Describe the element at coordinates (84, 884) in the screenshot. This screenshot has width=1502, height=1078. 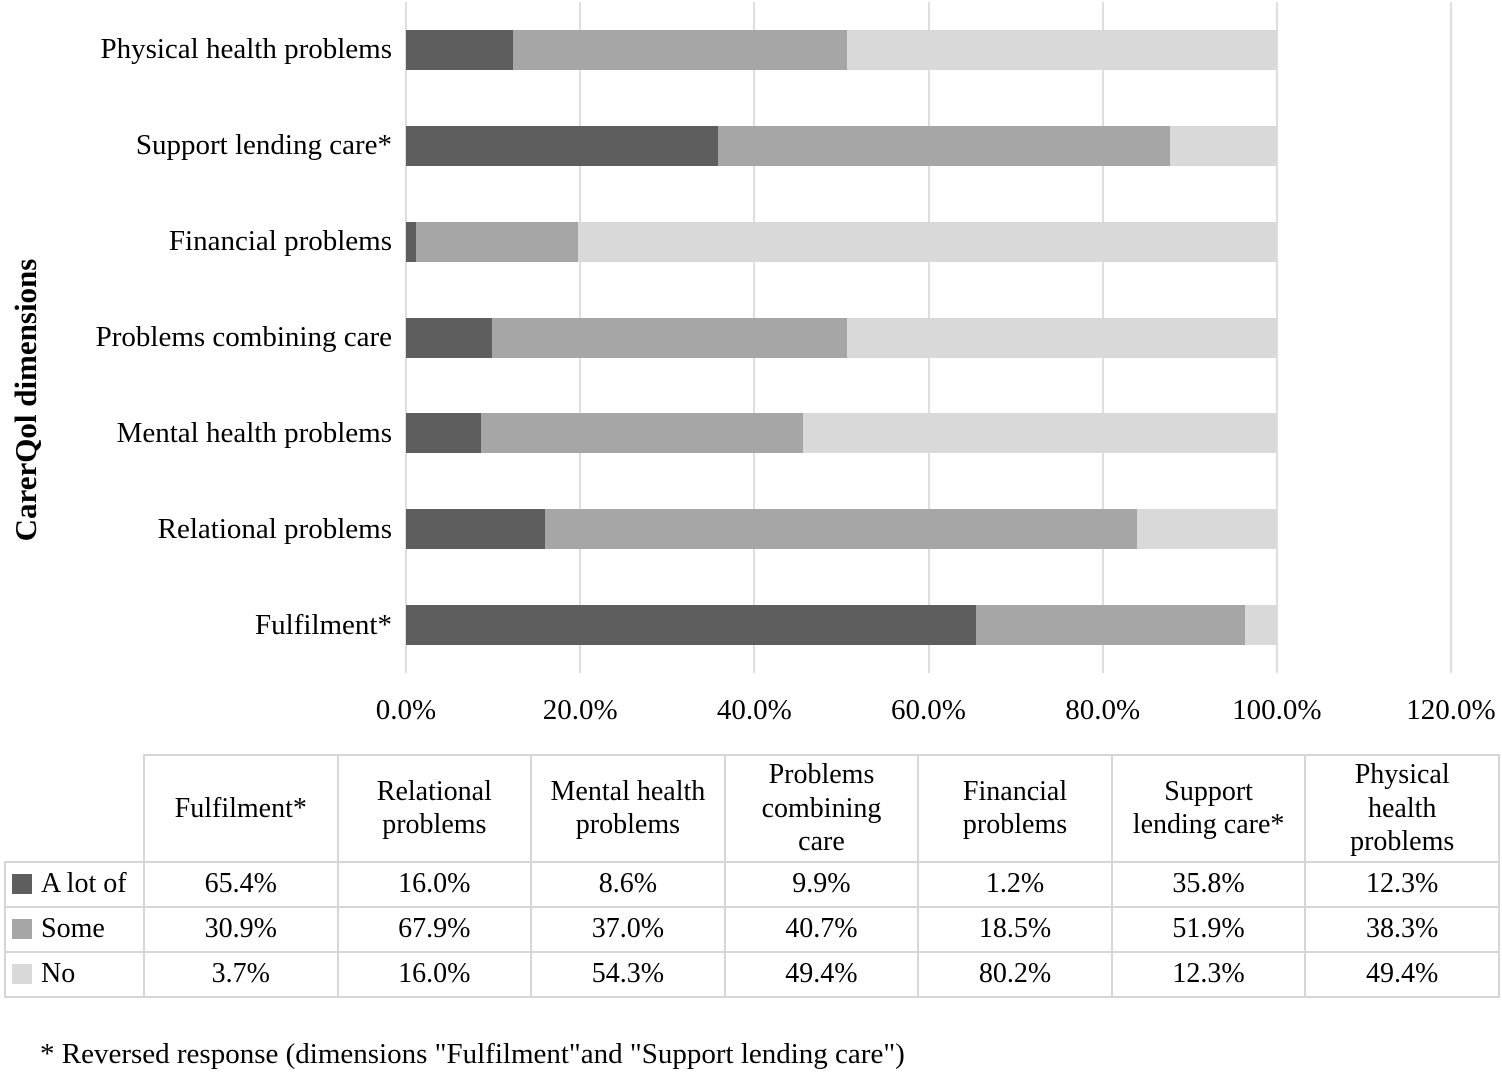
I see `legend-label: A lot of` at that location.